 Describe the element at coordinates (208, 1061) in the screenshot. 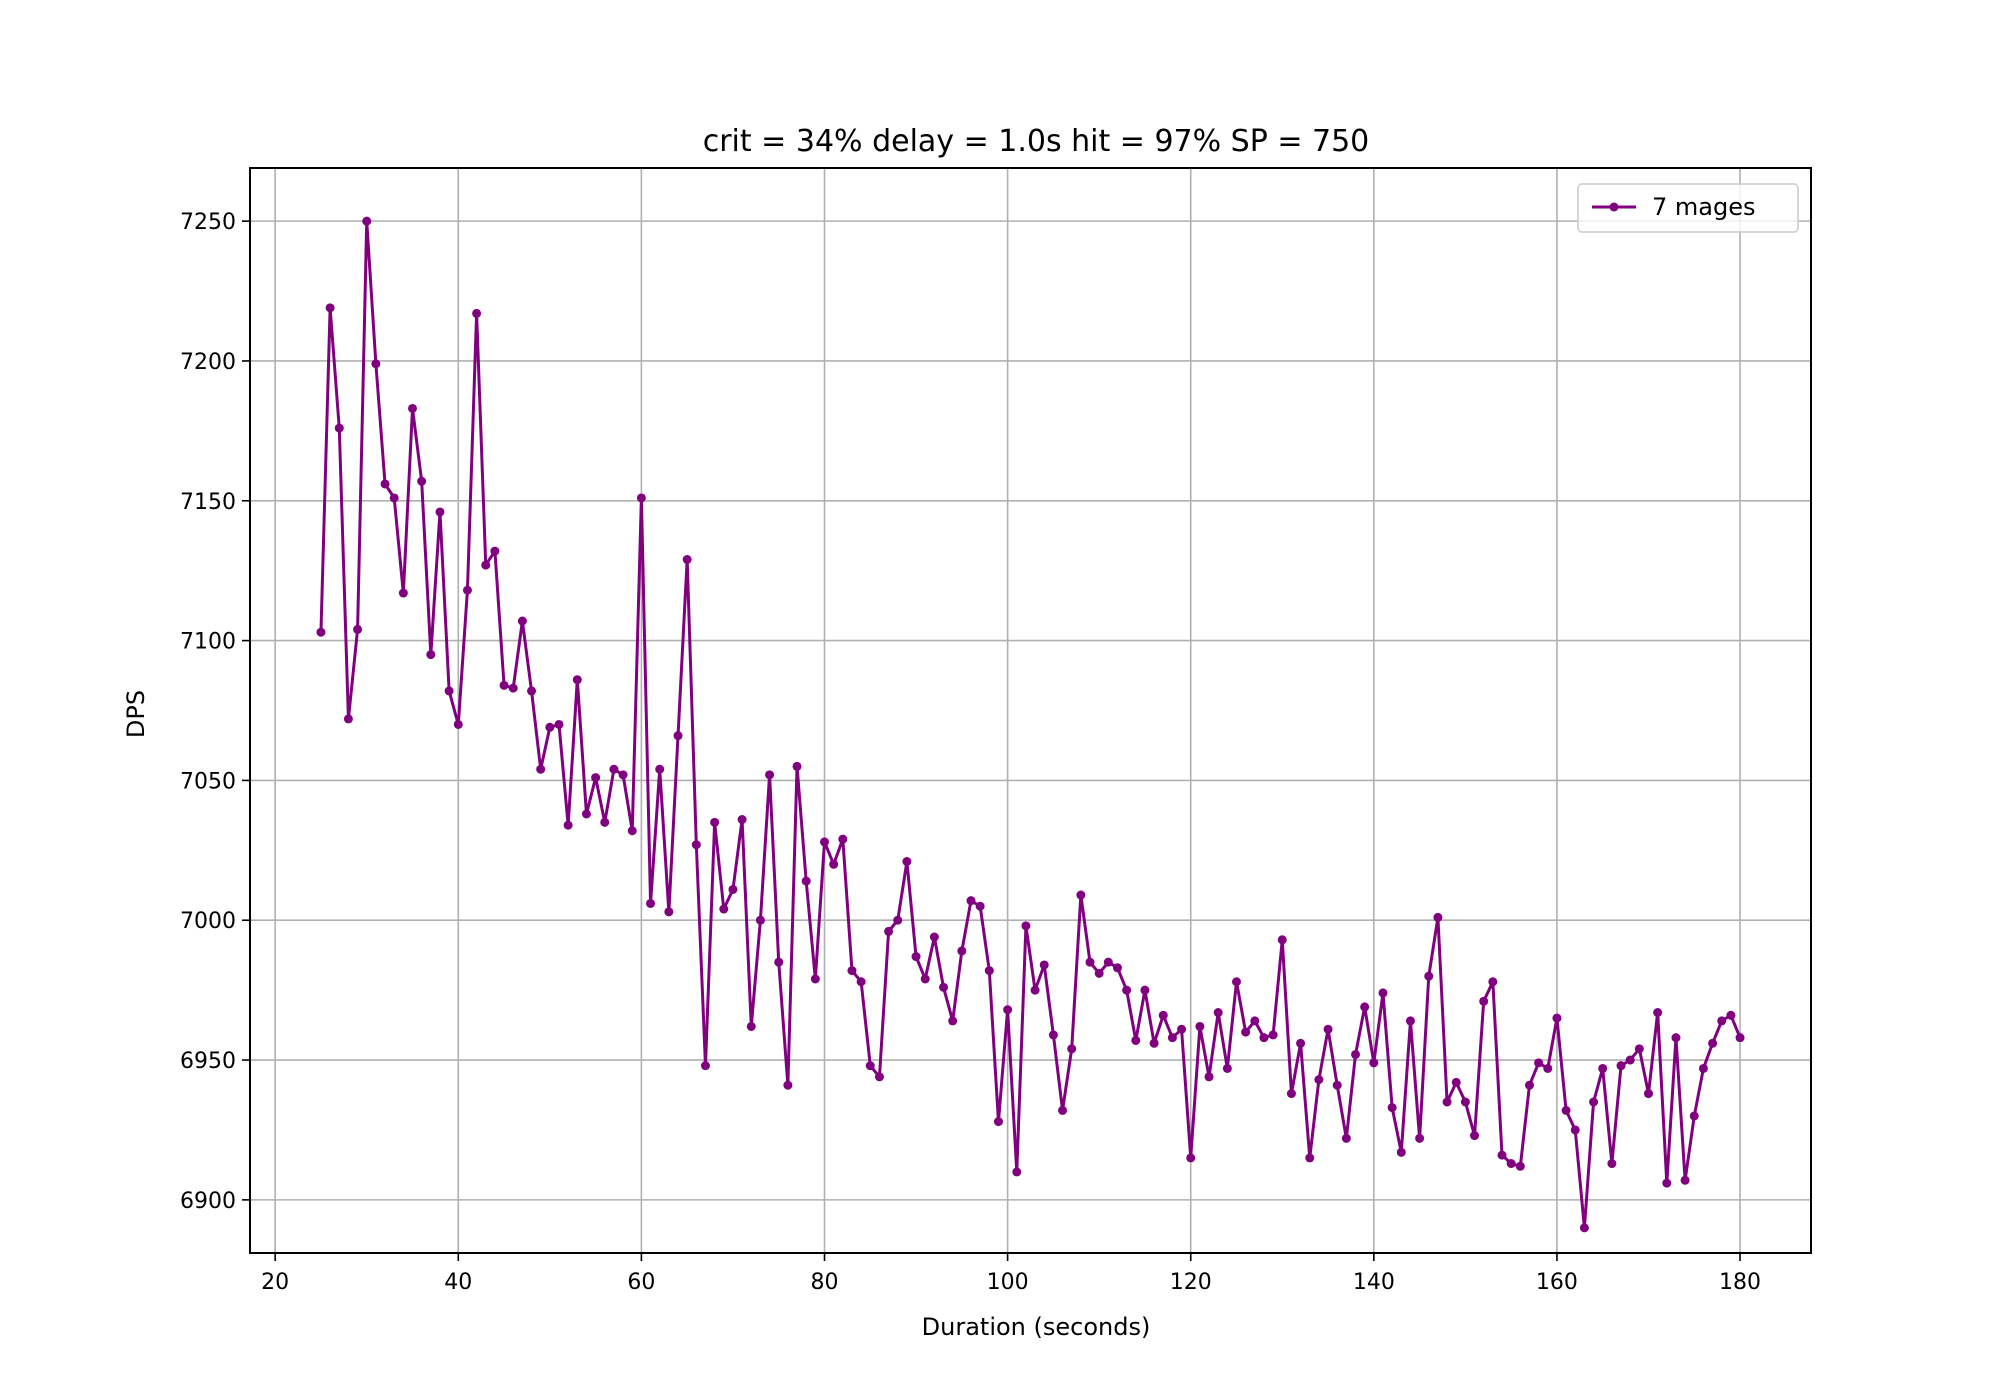

I see `y-tick-label: 6950` at that location.